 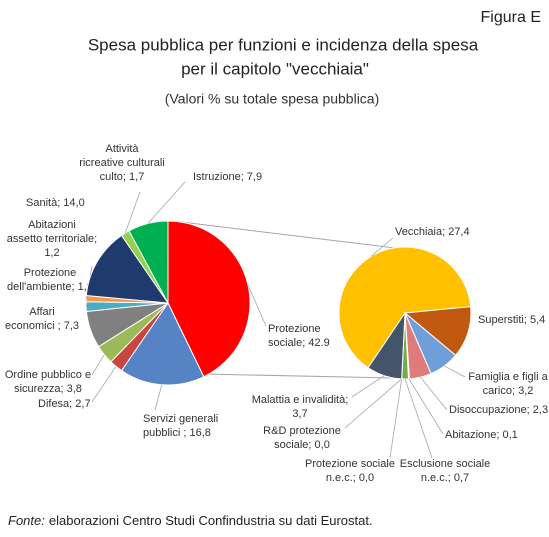 I want to click on slice-label: assetto territoriale;, so click(x=52, y=239).